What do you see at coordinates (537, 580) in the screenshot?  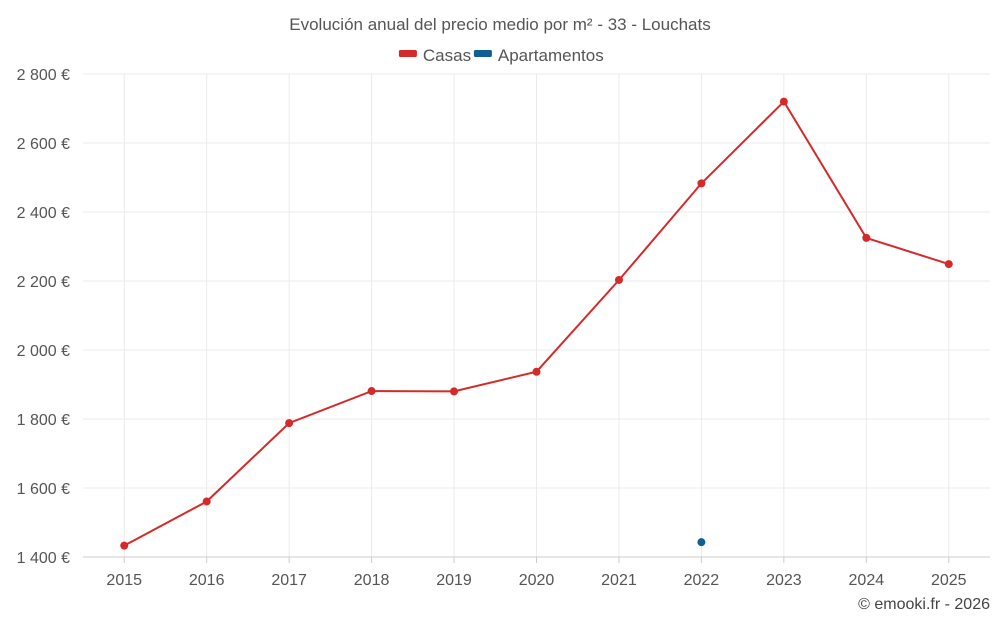 I see `x-tick-label: 2020` at bounding box center [537, 580].